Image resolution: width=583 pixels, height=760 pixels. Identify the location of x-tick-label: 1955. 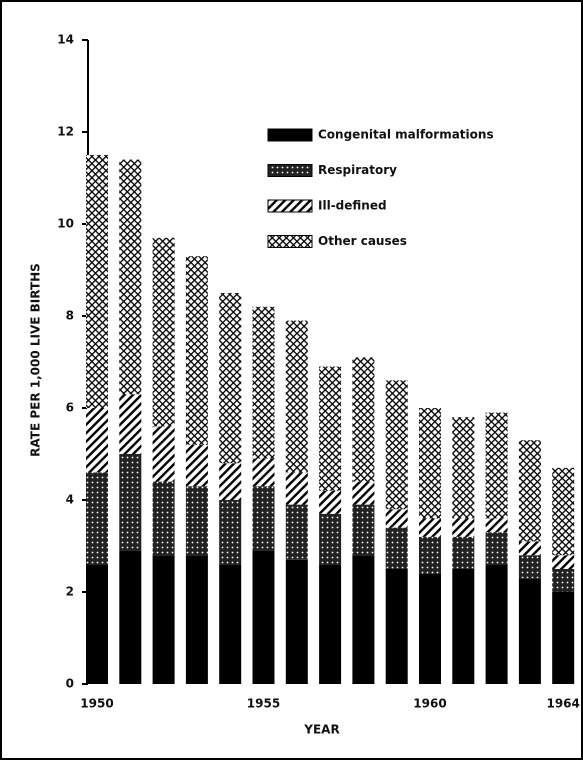
(263, 704).